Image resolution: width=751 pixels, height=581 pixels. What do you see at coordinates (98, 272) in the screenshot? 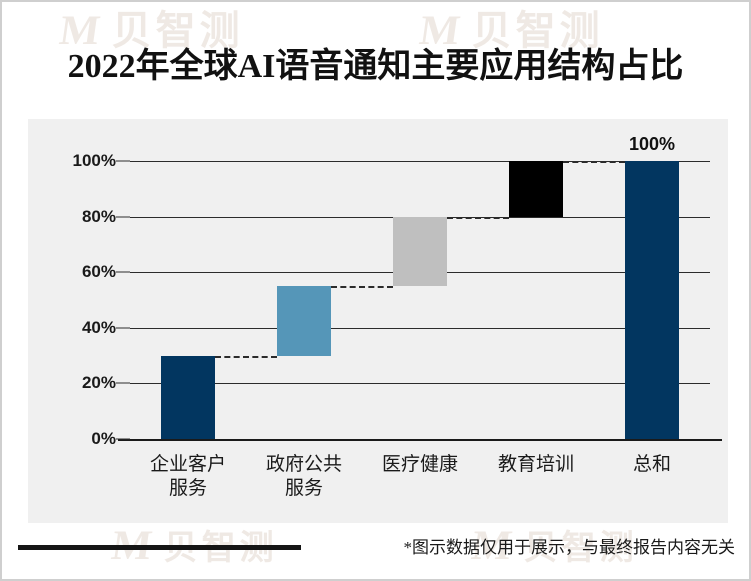
I see `y-axis-label: 60%` at bounding box center [98, 272].